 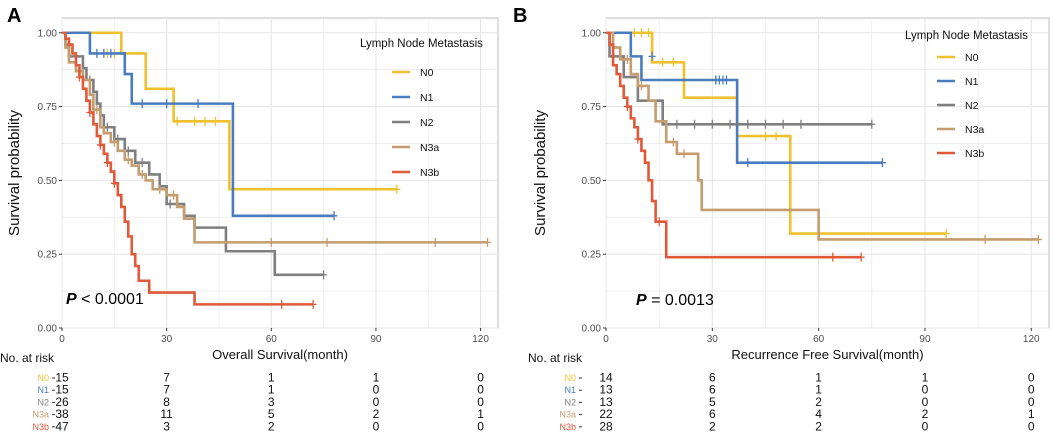 I want to click on risk-row-label-n3b: N3b, so click(x=40, y=427).